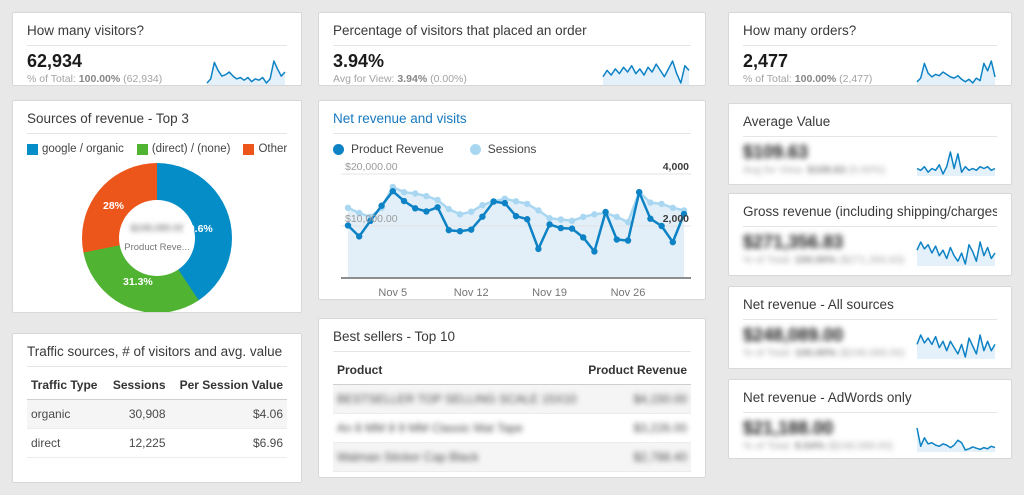 This screenshot has height=495, width=1024. Describe the element at coordinates (273, 149) in the screenshot. I see `legend-label: Other` at that location.